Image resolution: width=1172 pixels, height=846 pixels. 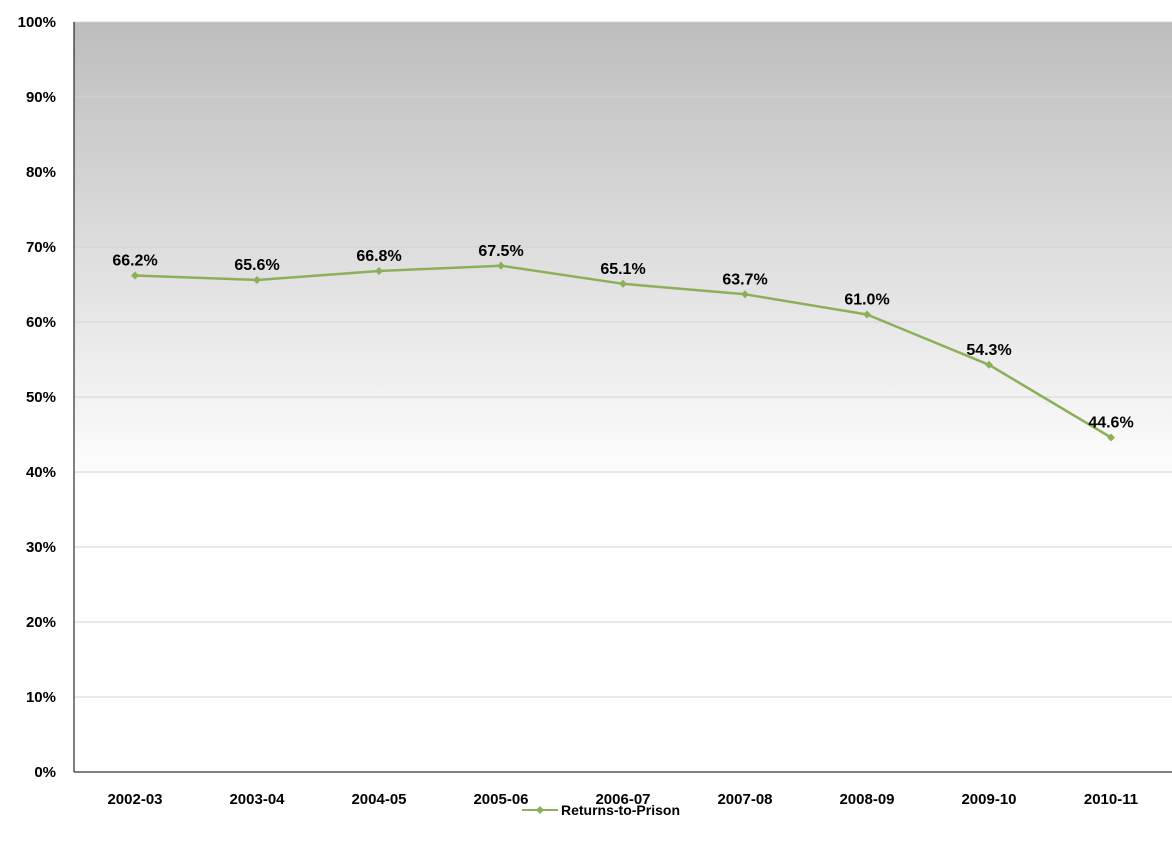 What do you see at coordinates (378, 799) in the screenshot?
I see `x-tick-label: 2004-05` at bounding box center [378, 799].